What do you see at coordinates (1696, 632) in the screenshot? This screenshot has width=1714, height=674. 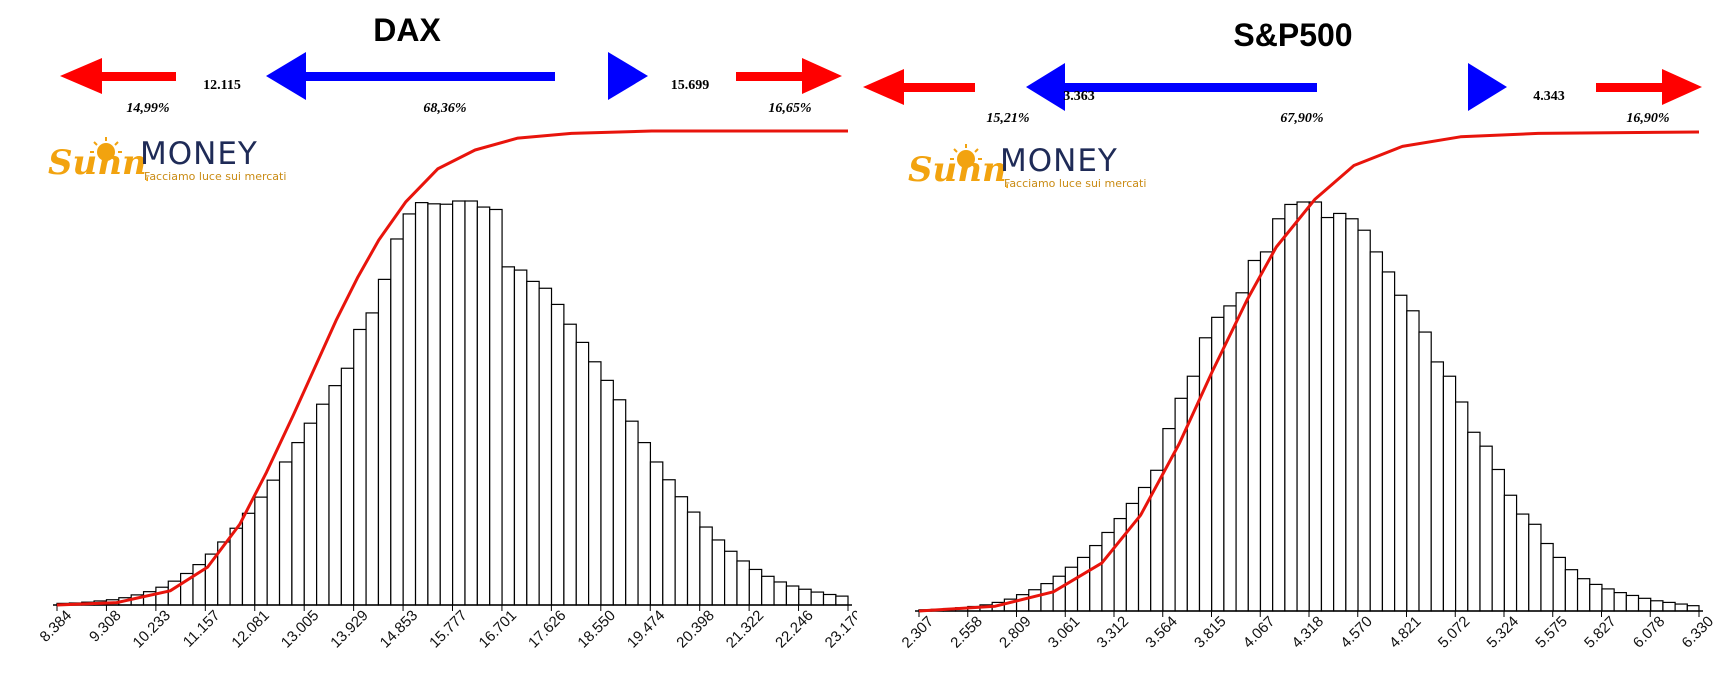 I see `x-tick-label: 6.330` at bounding box center [1696, 632].